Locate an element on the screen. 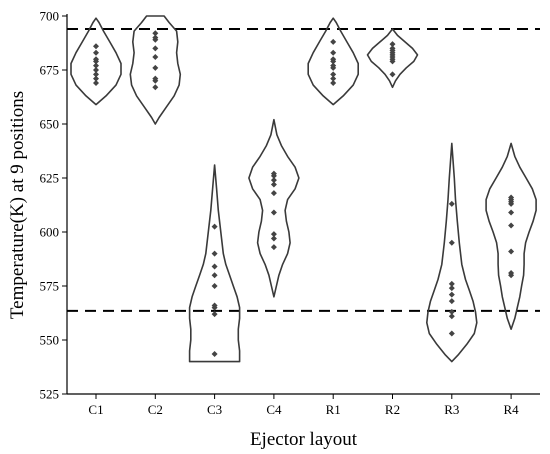 This screenshot has height=454, width=550. y-tick-label: 625 is located at coordinates (50, 178).